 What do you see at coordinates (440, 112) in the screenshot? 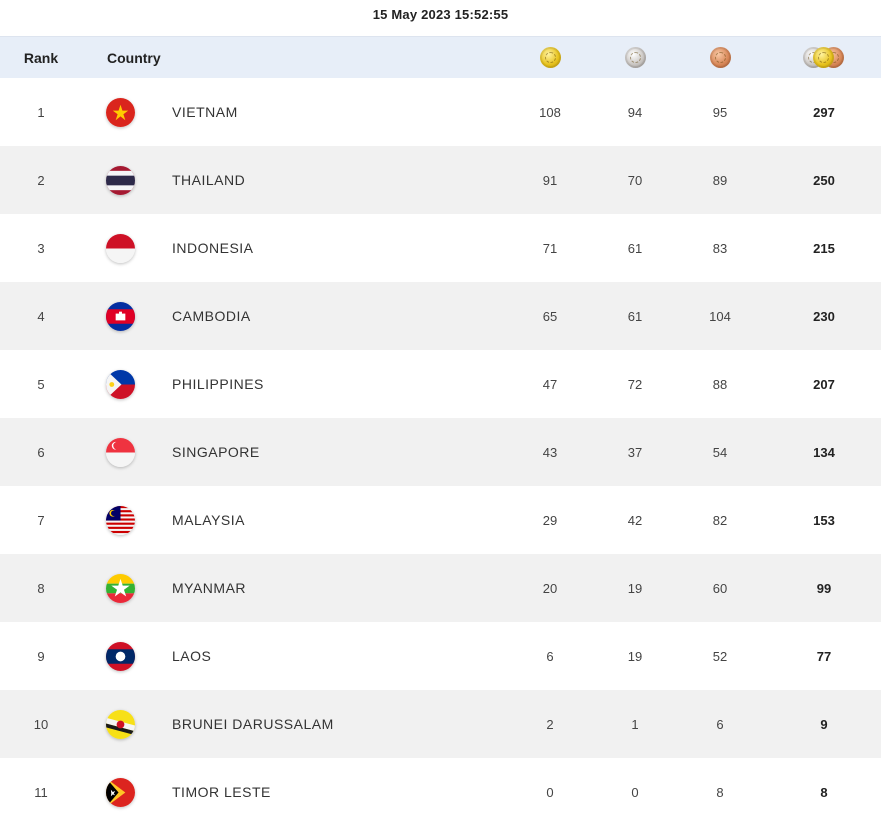
I see `table-row: 1 VIETNAM 108 94 95 297` at bounding box center [440, 112].